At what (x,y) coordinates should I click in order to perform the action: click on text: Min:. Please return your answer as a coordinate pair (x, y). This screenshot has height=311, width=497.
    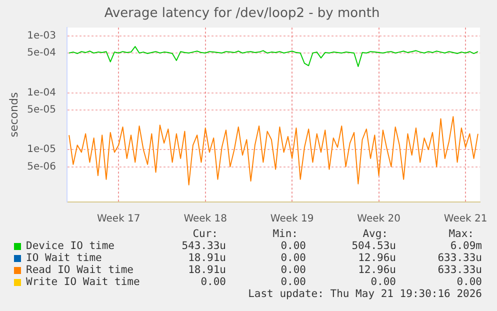
    Looking at the image, I should click on (285, 234).